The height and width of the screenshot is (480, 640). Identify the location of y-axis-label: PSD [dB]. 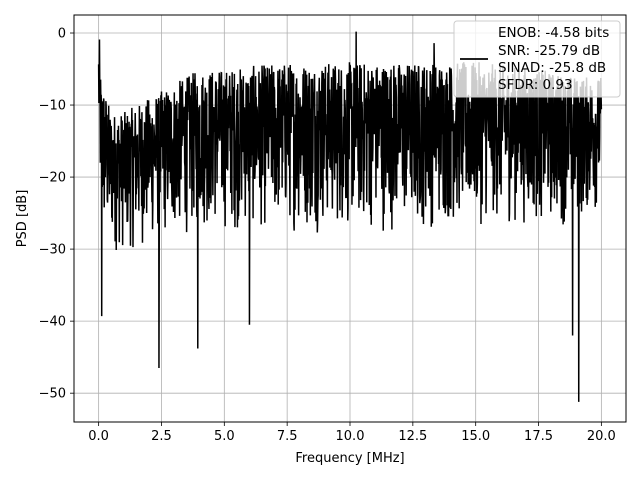
(22, 219).